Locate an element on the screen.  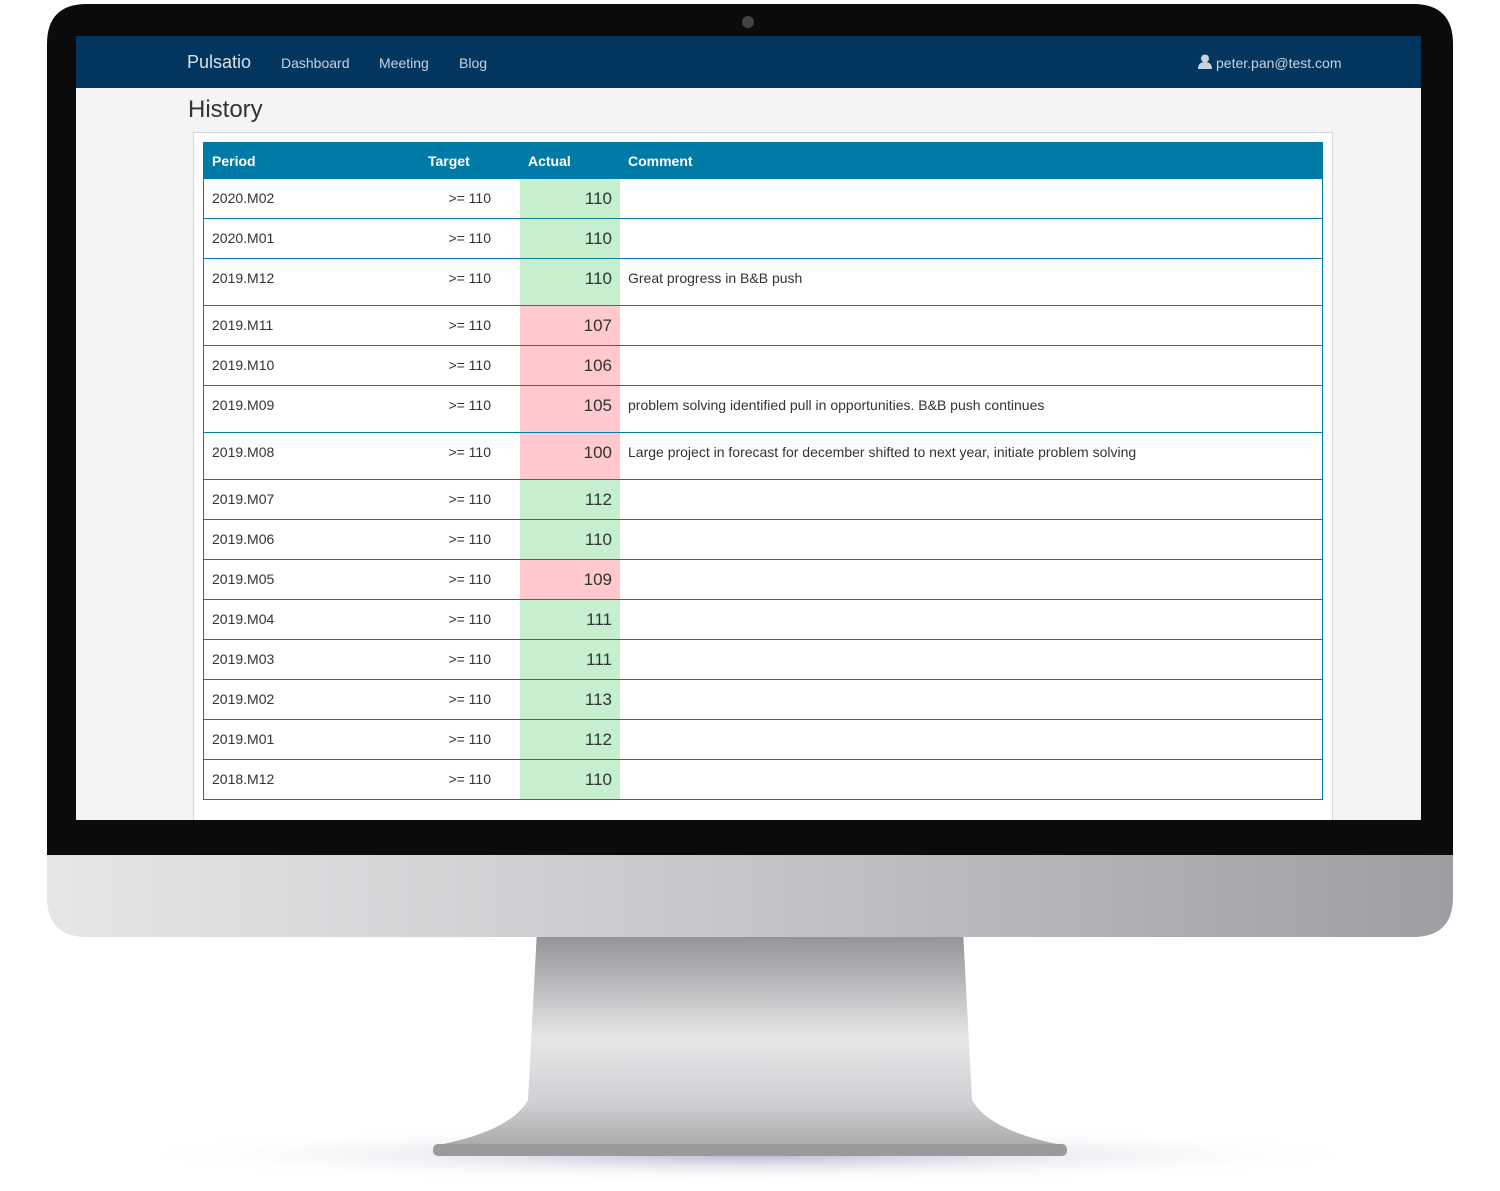
actual-cell: 109 is located at coordinates (570, 579).